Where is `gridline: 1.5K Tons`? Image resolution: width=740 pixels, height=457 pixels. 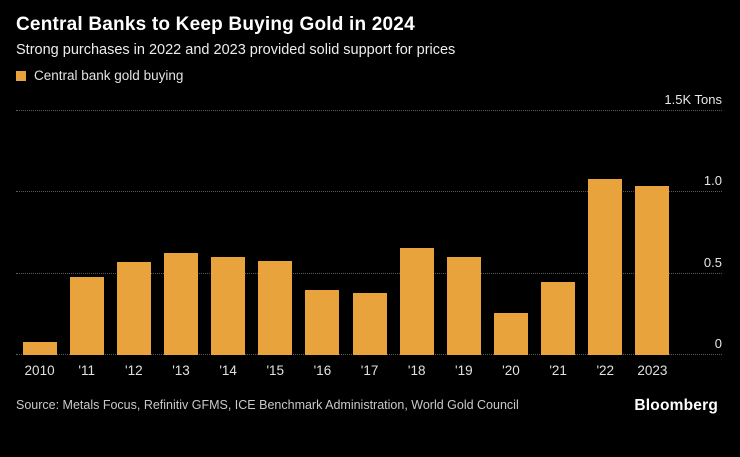
gridline: 1.5K Tons is located at coordinates (369, 101).